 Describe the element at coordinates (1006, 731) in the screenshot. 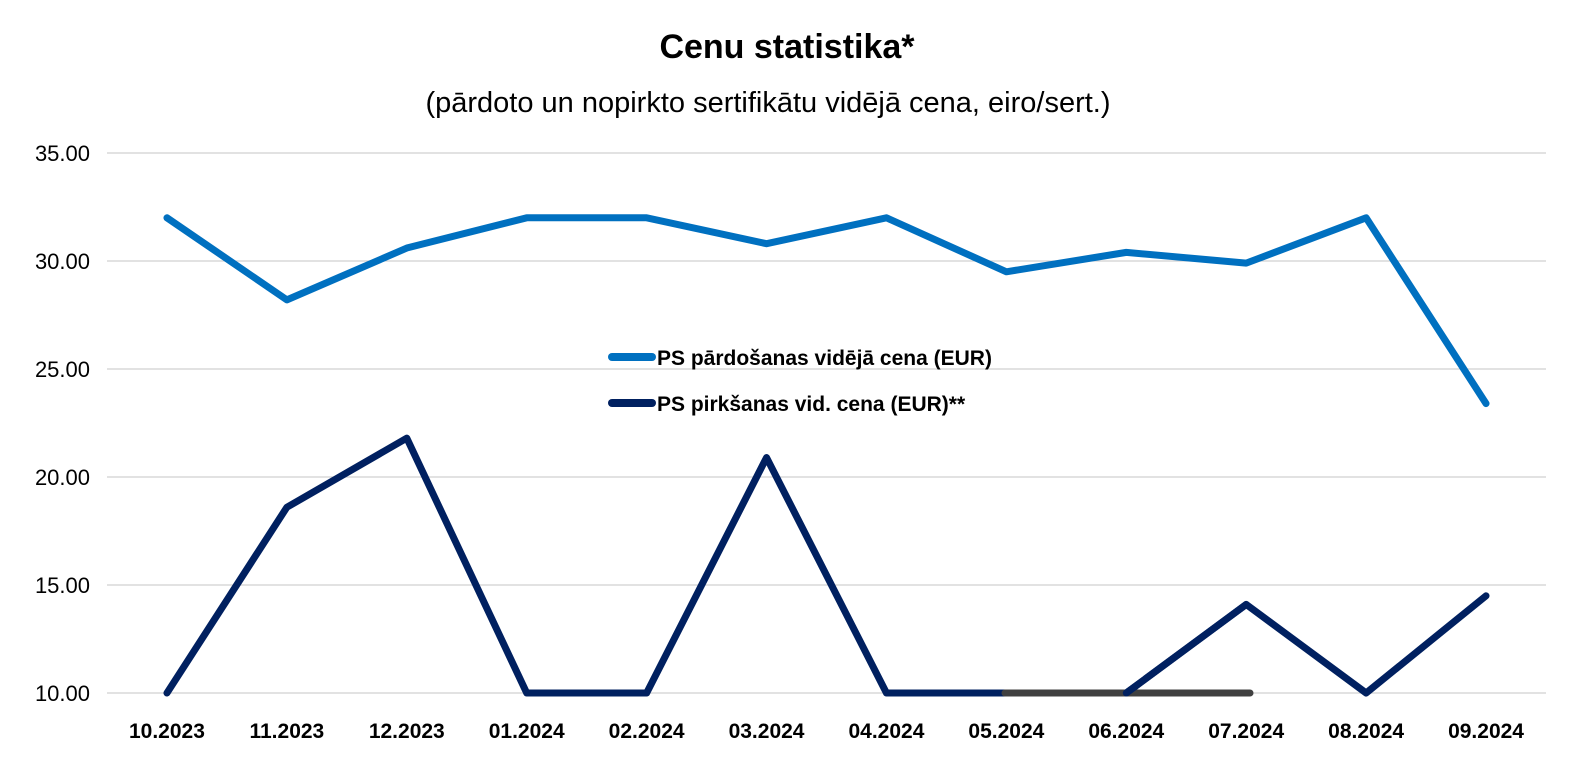

I see `x-tick-label: 05.2024` at that location.